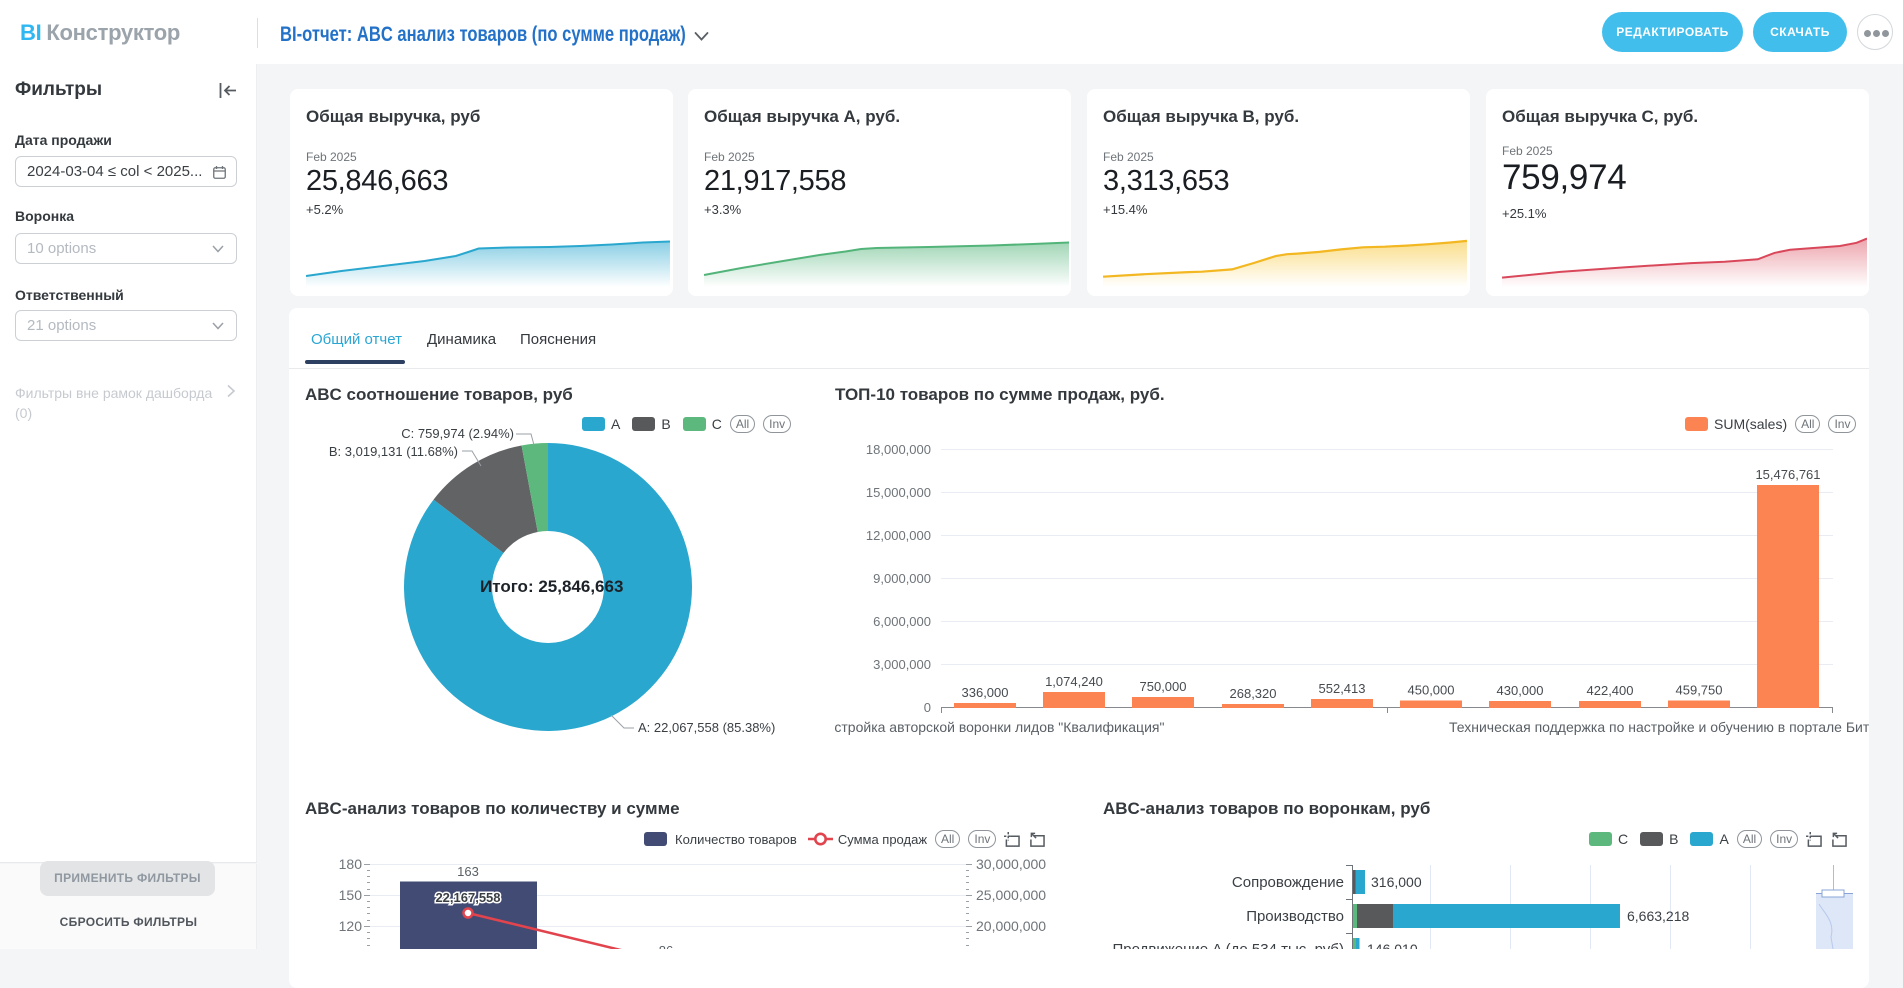  What do you see at coordinates (985, 692) in the screenshot?
I see `svg-text: 336,000` at bounding box center [985, 692].